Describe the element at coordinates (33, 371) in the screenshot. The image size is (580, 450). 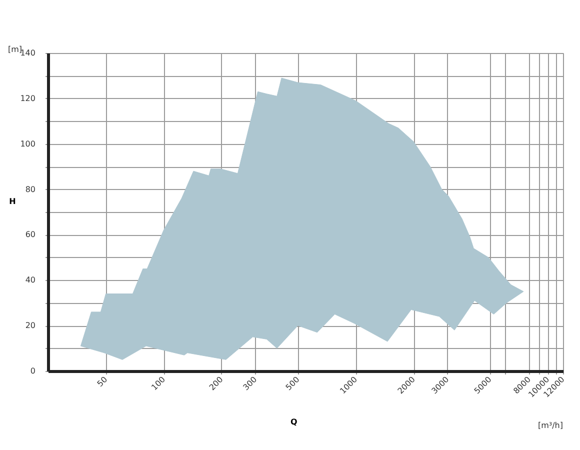
I see `y-tick-label: 0` at that location.